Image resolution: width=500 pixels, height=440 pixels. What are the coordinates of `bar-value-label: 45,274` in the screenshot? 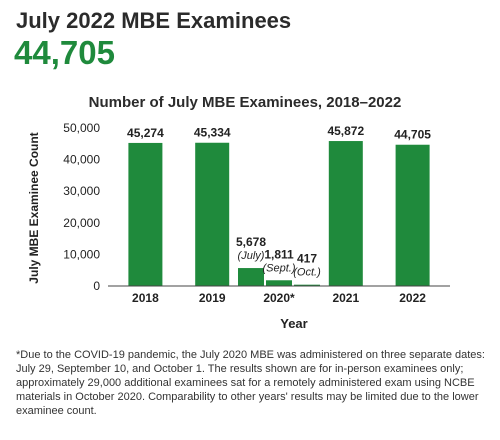 It's located at (145, 133).